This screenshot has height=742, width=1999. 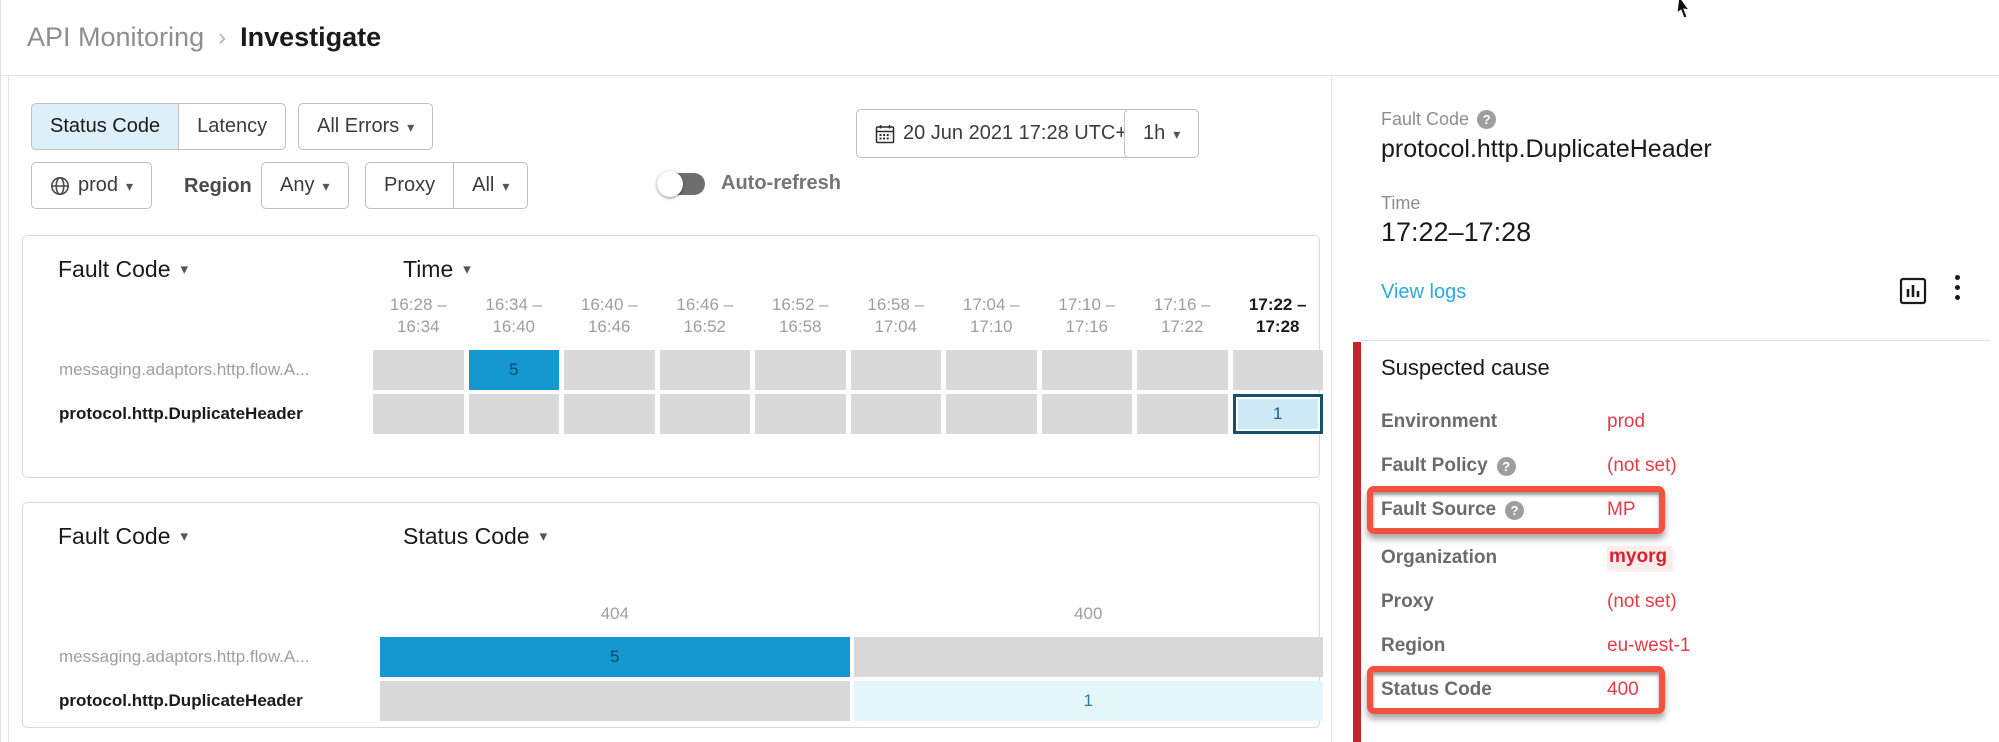 I want to click on proxy-label-segment: Proxy, so click(x=409, y=185).